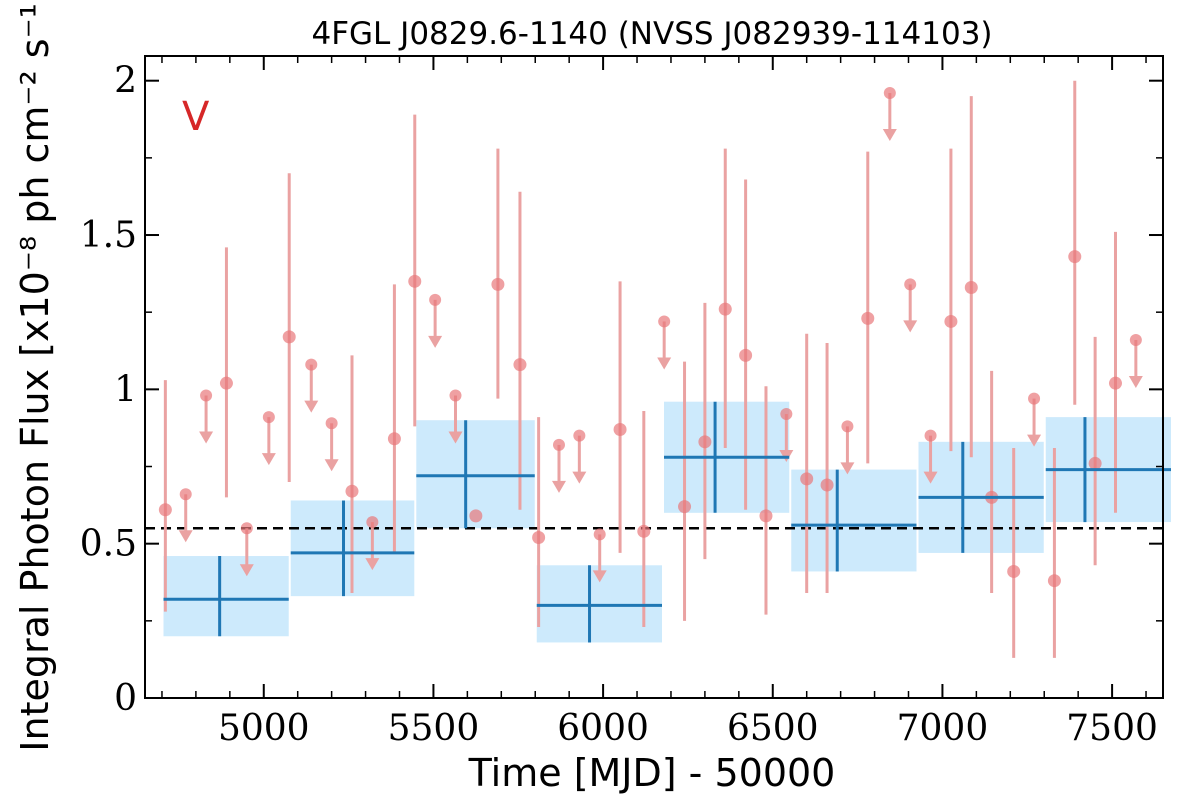 This screenshot has width=1200, height=800. What do you see at coordinates (35, 376) in the screenshot?
I see `y-axis-label: Integral Photon Flux [x10⁻⁸ ph cm⁻² s⁻¹]` at bounding box center [35, 376].